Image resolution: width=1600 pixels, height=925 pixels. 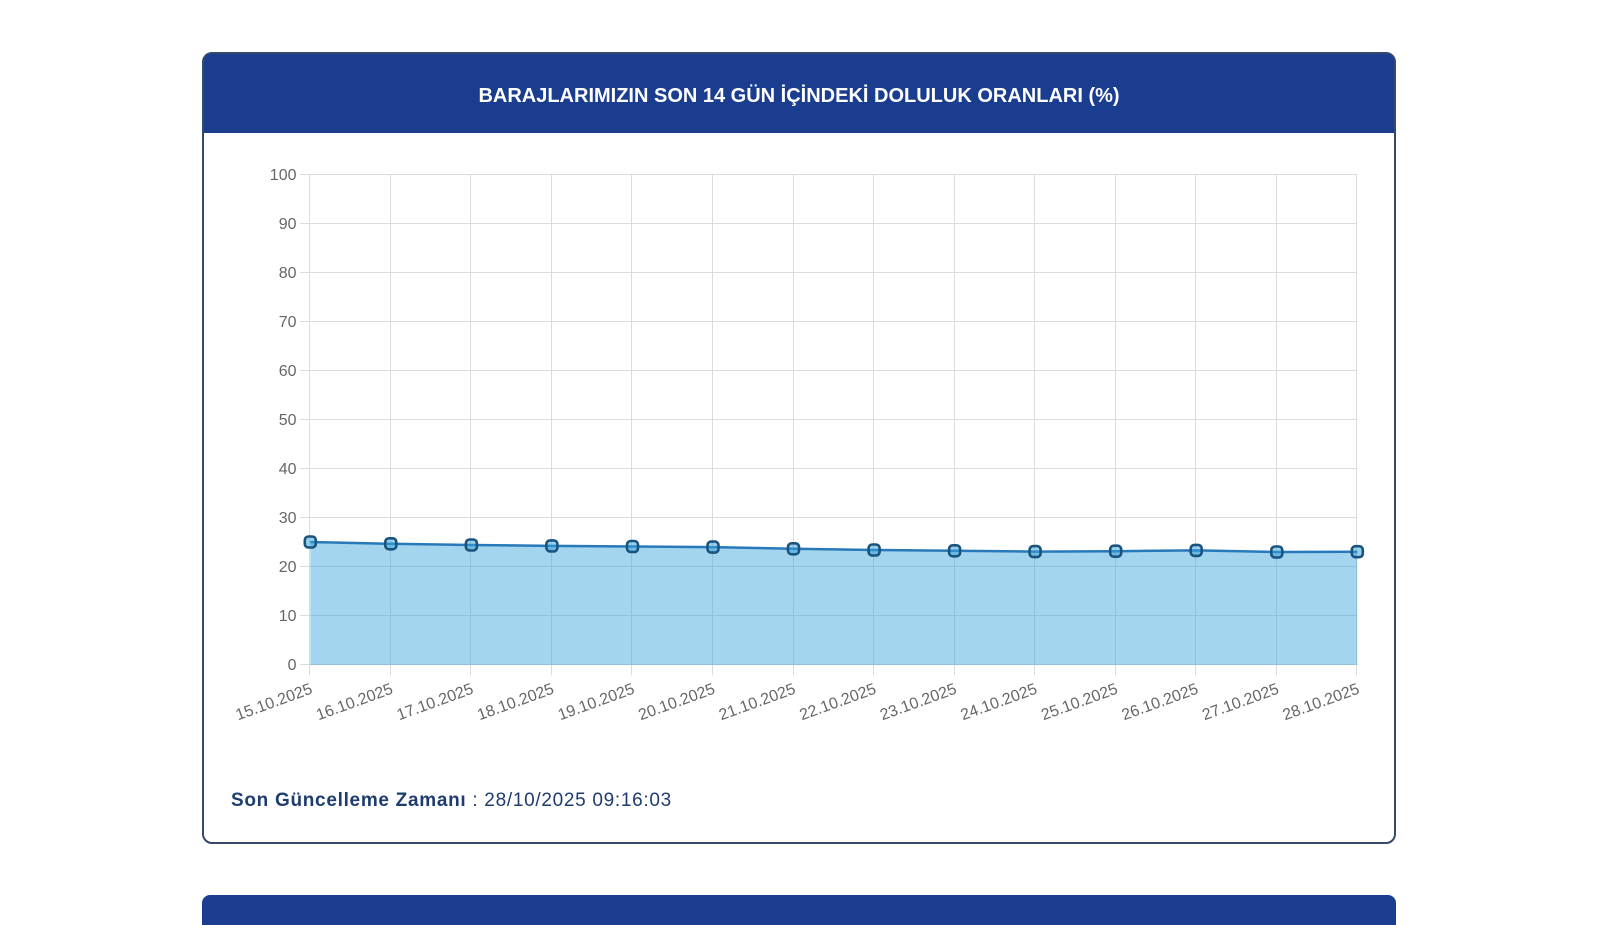 I want to click on svg-text: 19.10.2025, so click(x=596, y=702).